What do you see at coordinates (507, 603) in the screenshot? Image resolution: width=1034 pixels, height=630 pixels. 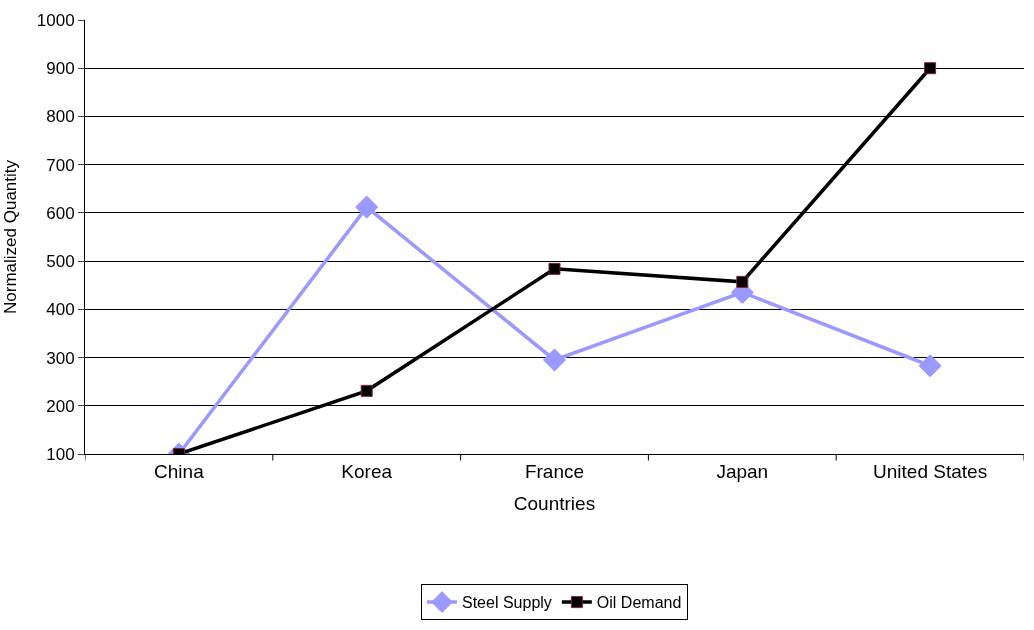 I see `legend-label: Steel Supply` at bounding box center [507, 603].